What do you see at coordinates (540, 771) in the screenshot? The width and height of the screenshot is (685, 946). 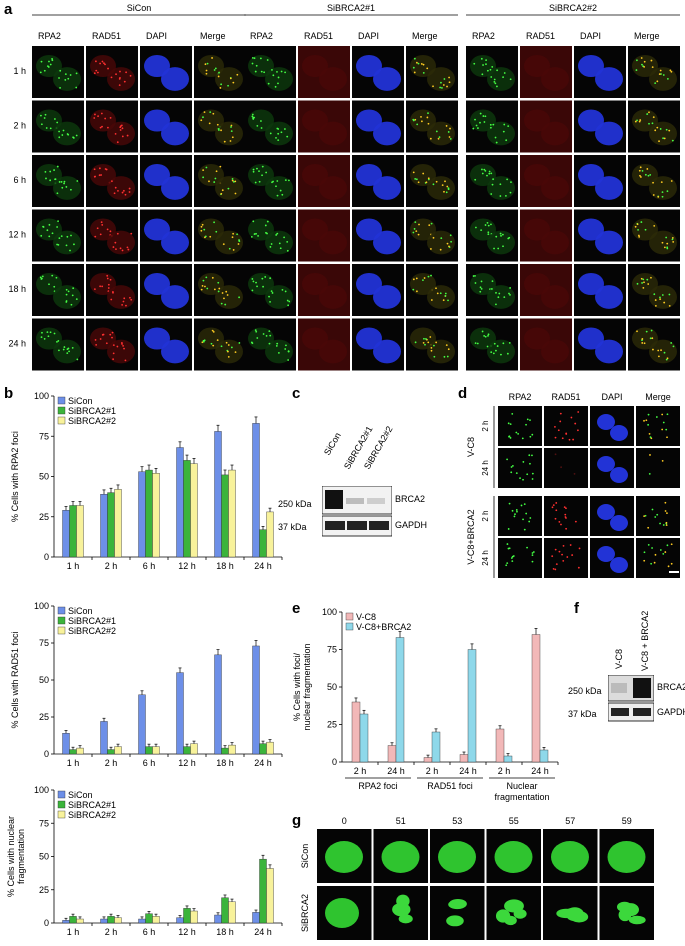 I see `x-tick-label: 24 h` at bounding box center [540, 771].